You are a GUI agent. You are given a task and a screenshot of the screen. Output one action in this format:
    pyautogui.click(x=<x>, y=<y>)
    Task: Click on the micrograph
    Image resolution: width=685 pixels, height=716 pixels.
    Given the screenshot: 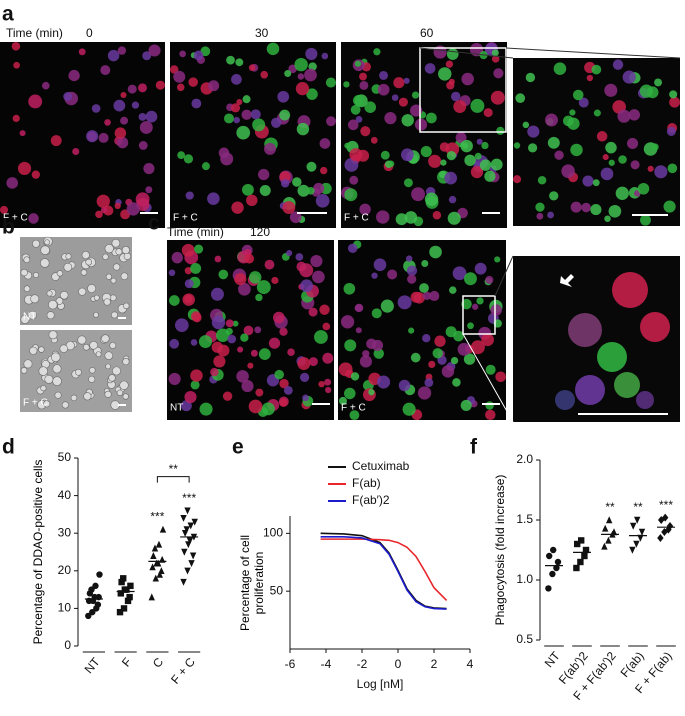 What is the action you would take?
    pyautogui.click(x=596, y=142)
    